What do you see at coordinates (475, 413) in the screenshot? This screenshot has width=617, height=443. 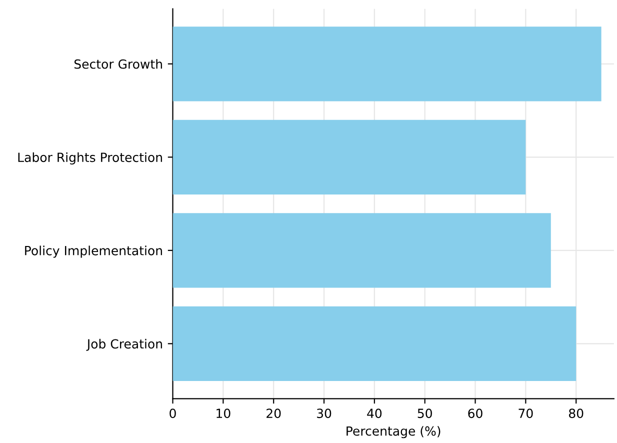 I see `x-tick-label: 60` at bounding box center [475, 413].